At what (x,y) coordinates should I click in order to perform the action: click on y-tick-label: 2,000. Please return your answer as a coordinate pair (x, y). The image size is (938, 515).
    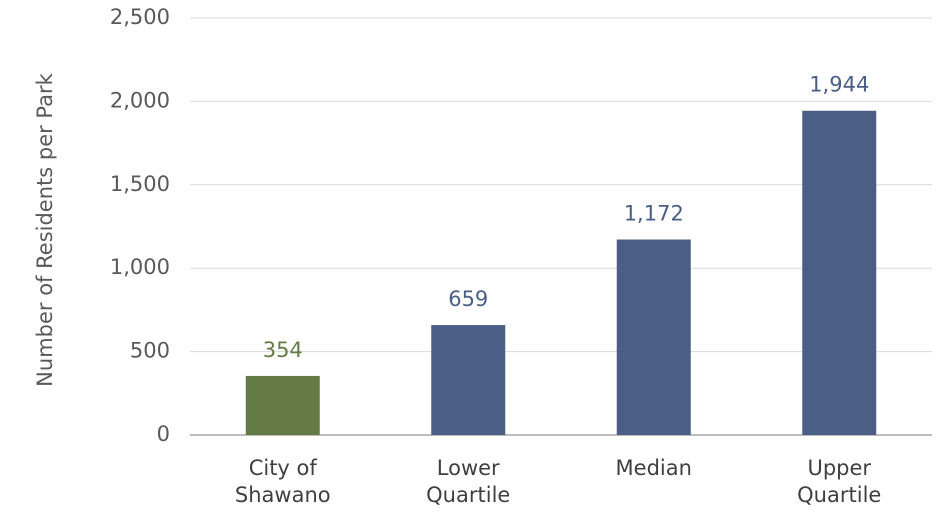
    Looking at the image, I should click on (140, 100).